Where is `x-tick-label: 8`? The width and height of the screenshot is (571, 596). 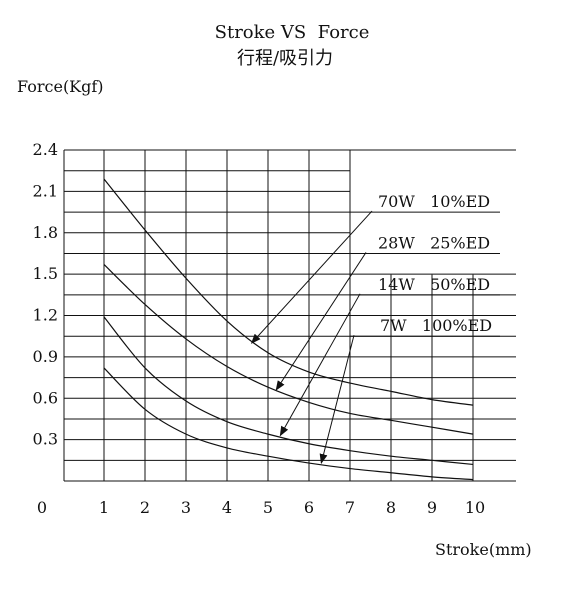 x-tick-label: 8 is located at coordinates (391, 507).